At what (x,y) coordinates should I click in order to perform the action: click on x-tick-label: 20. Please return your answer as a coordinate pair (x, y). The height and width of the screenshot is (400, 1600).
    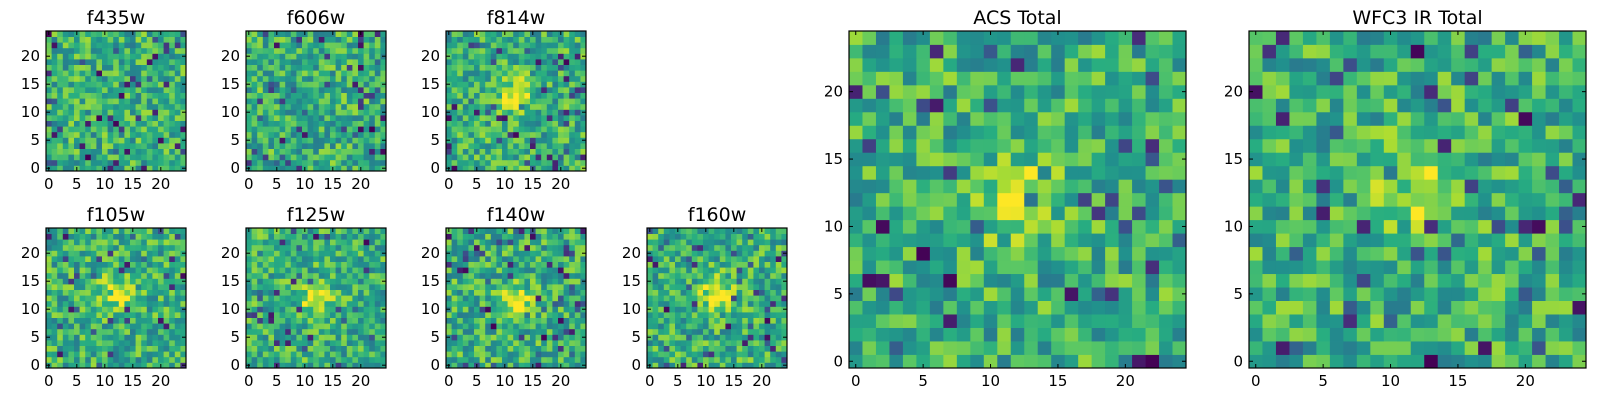
    Looking at the image, I should click on (560, 381).